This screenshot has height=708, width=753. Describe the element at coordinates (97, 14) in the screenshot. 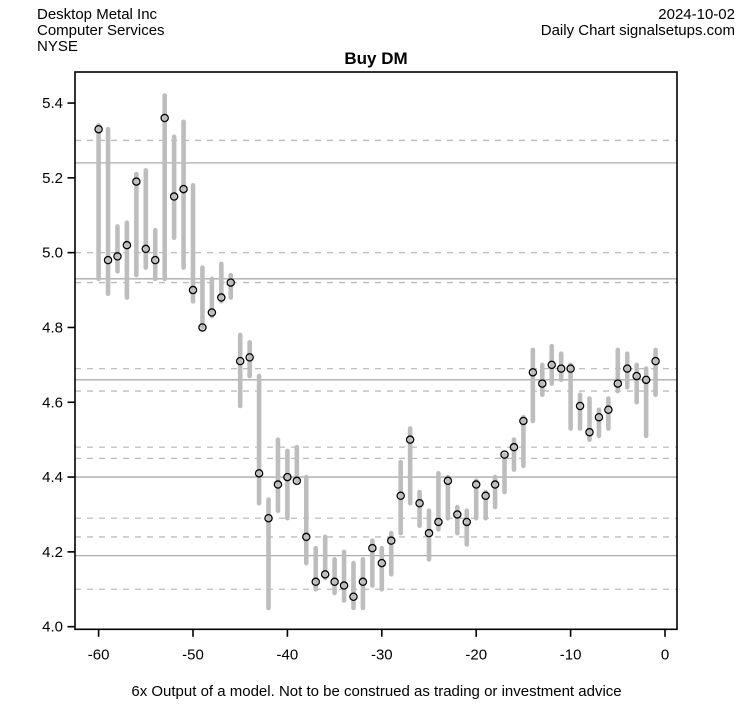

I see `company-name: Desktop Metal Inc` at that location.